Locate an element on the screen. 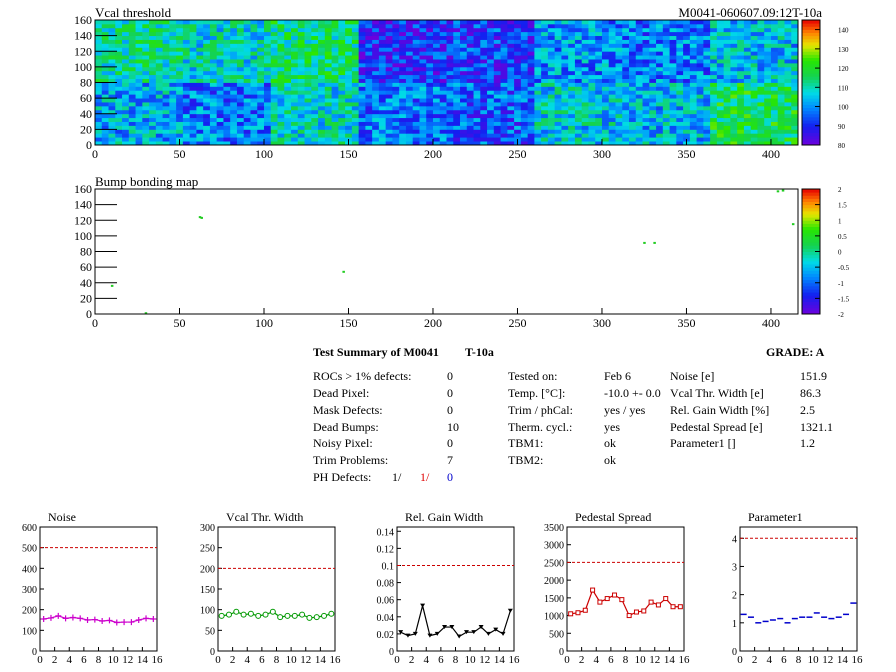 This screenshot has width=896, height=672. mini-y-tick-label: 2 is located at coordinates (734, 596).